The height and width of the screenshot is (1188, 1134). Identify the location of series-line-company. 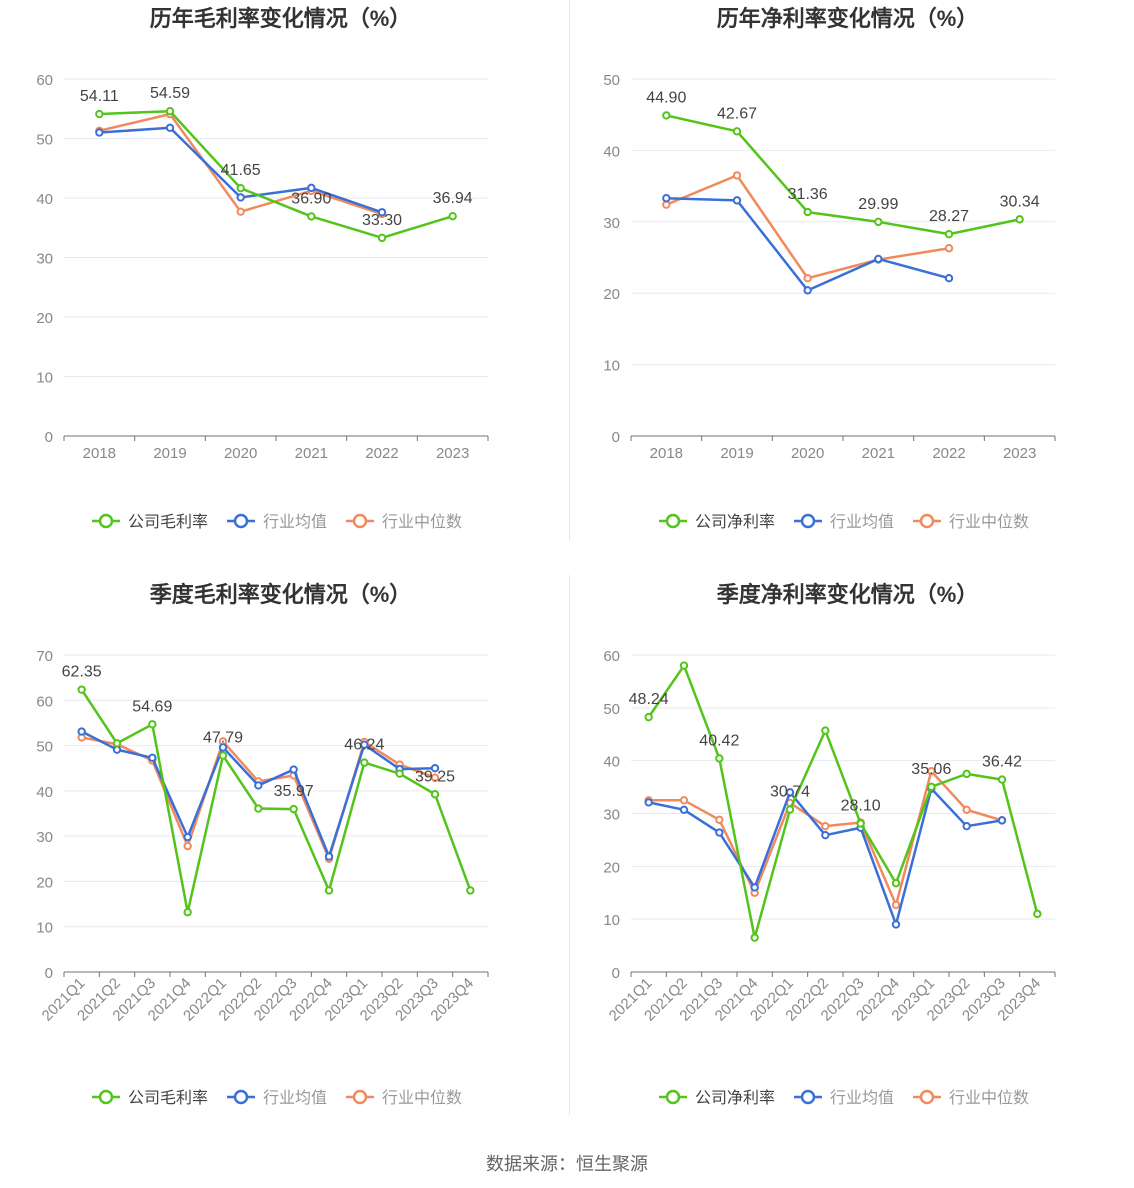
(276, 174).